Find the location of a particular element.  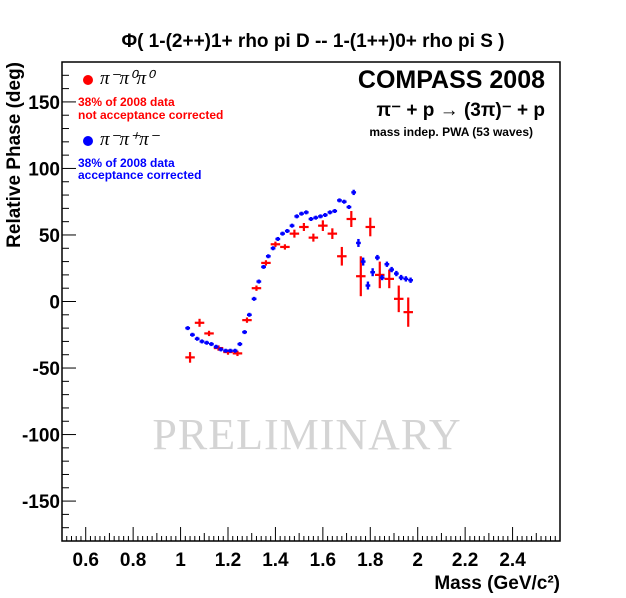

x-tick-label: 1.6 is located at coordinates (323, 560).